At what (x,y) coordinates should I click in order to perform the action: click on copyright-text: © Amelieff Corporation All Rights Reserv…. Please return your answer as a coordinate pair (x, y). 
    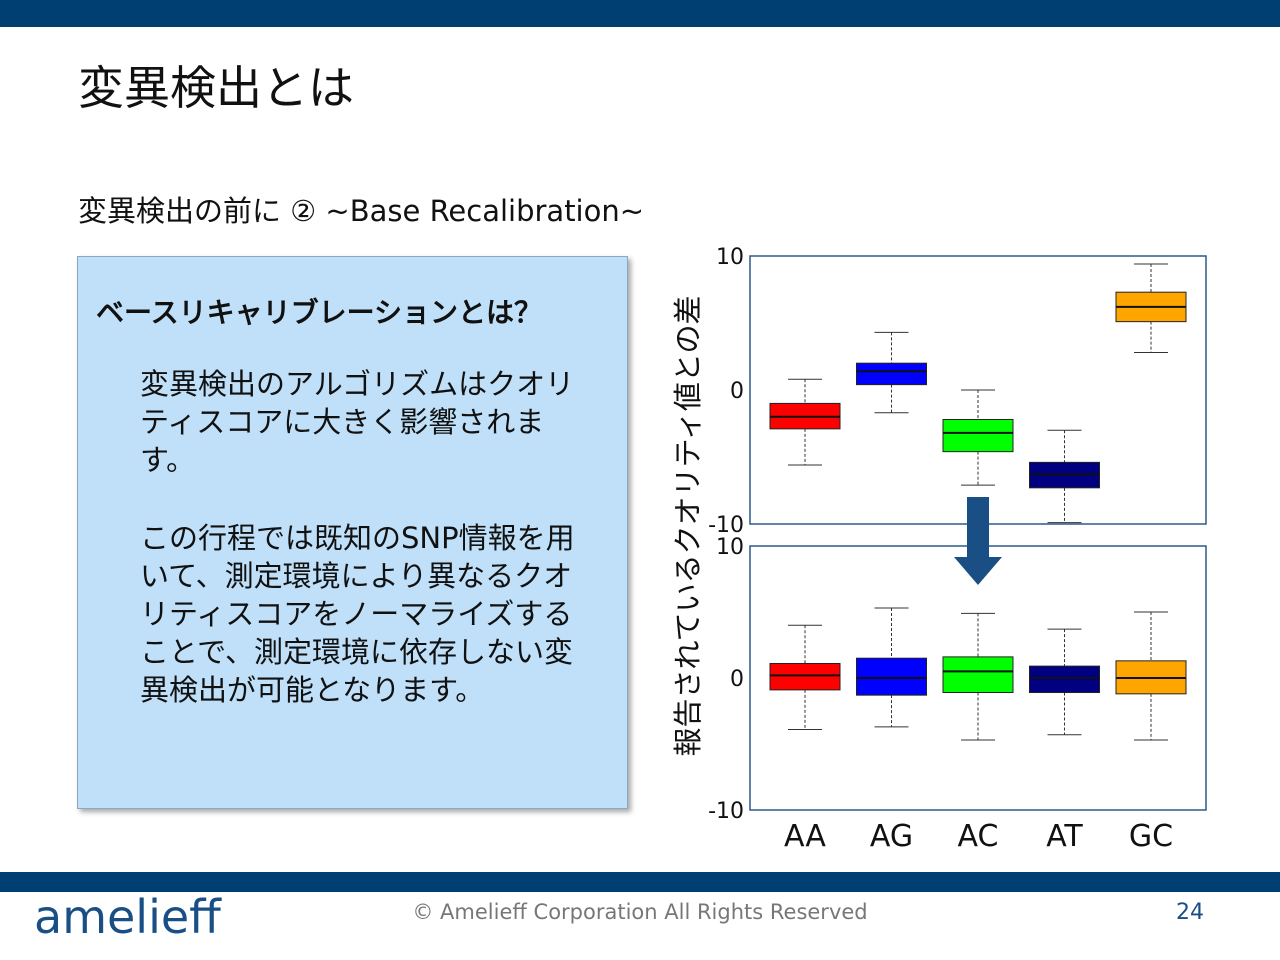
    Looking at the image, I should click on (640, 912).